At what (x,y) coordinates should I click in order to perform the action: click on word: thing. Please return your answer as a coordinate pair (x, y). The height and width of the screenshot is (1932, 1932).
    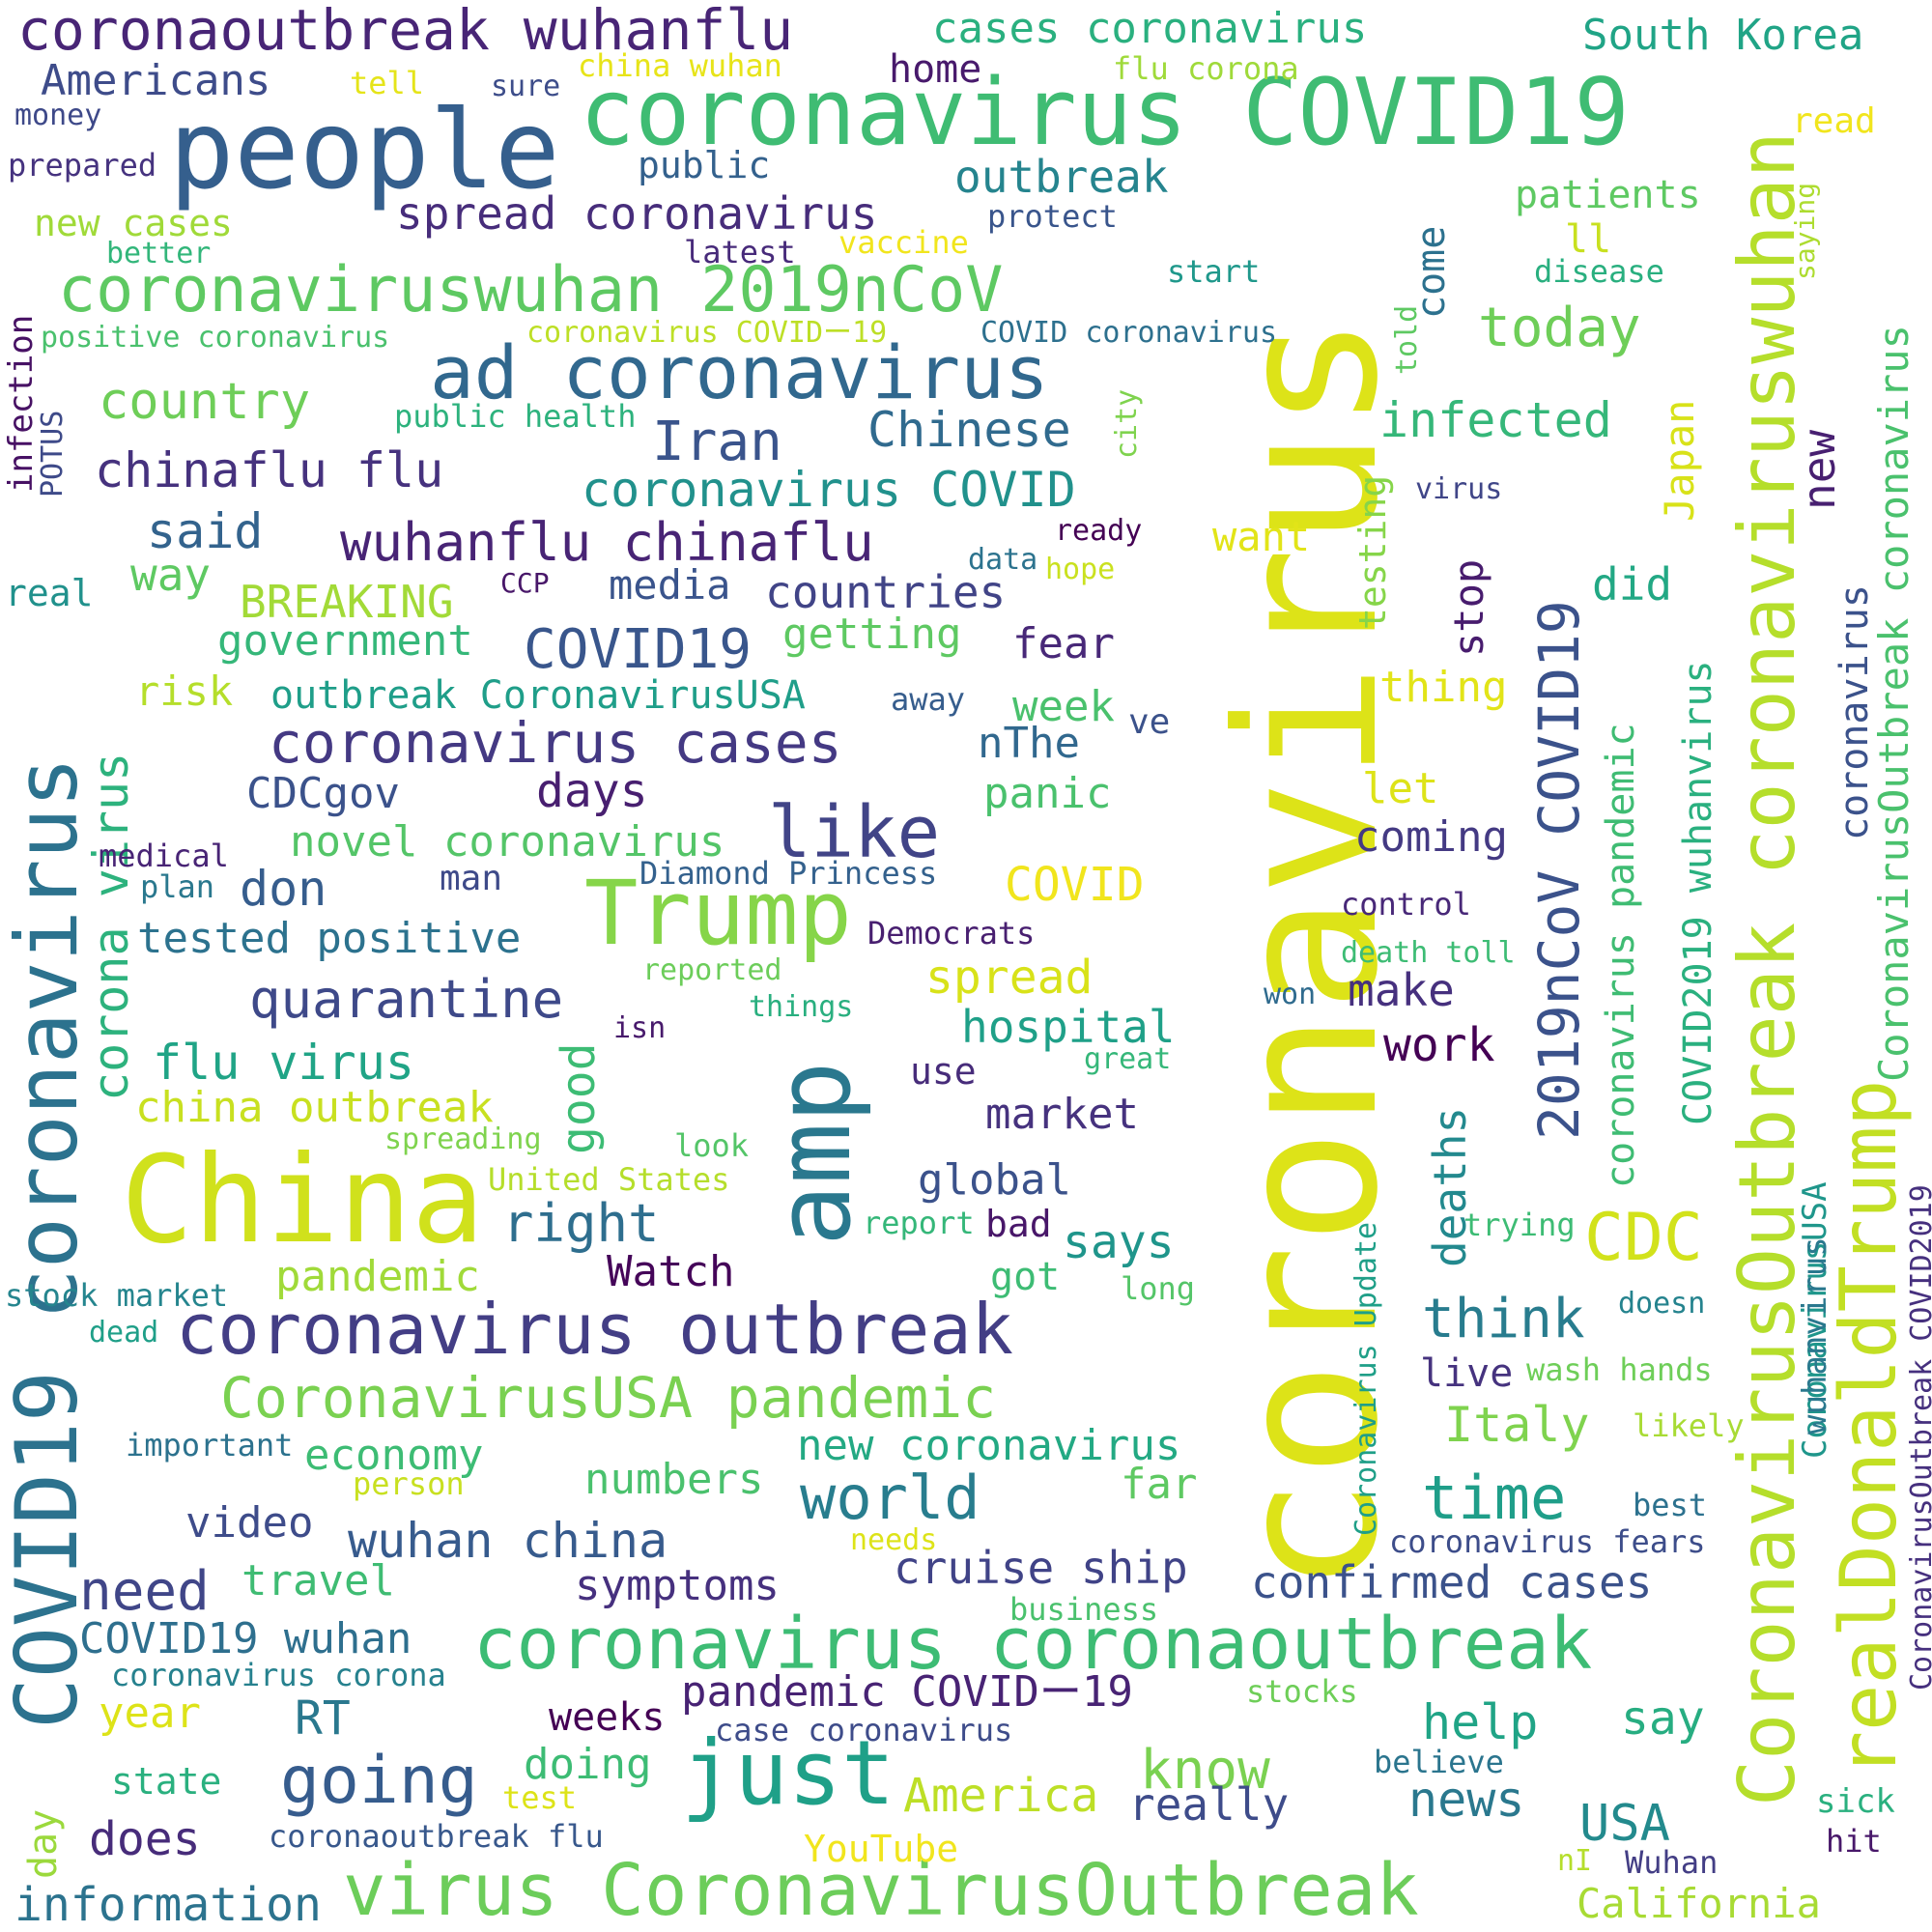
    Looking at the image, I should click on (1443, 687).